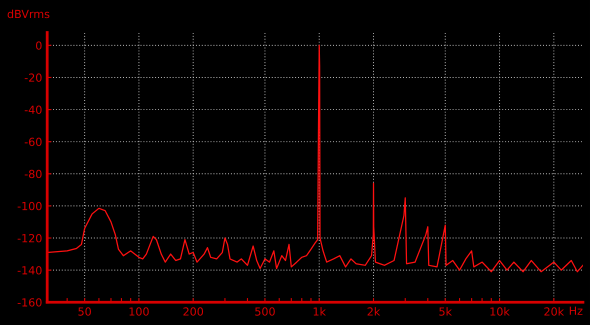  I want to click on y-tick-label: -100, so click(30, 206).